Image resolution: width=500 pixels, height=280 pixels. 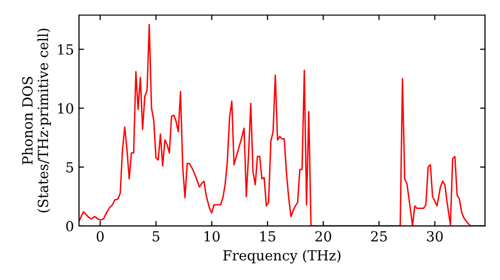 What do you see at coordinates (66, 49) in the screenshot?
I see `y-tick-label: 15` at bounding box center [66, 49].